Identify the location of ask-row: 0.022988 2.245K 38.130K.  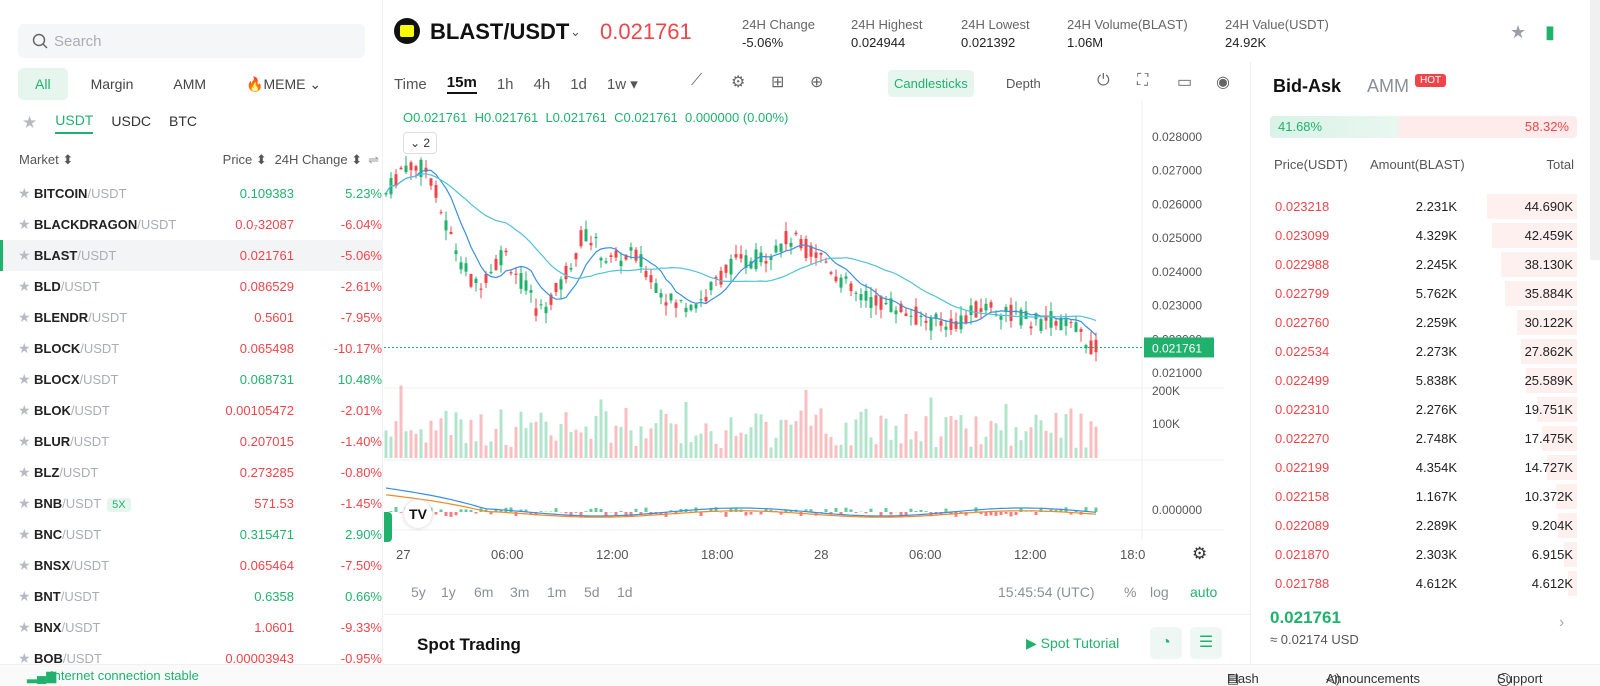
(1423, 264).